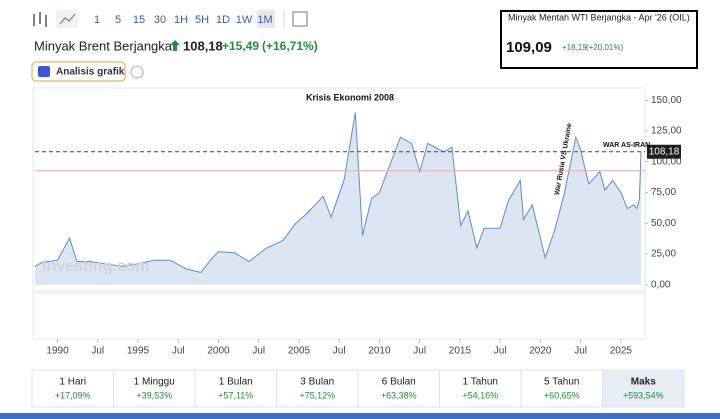  I want to click on analysis-button, so click(78, 71).